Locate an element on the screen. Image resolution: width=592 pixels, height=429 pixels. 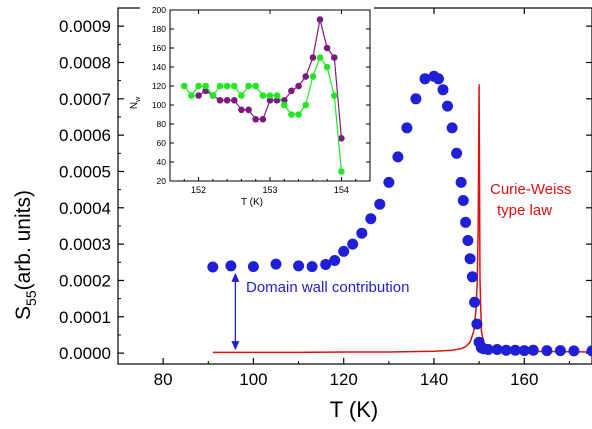
y-tick-label: 0.0003 is located at coordinates (85, 244).